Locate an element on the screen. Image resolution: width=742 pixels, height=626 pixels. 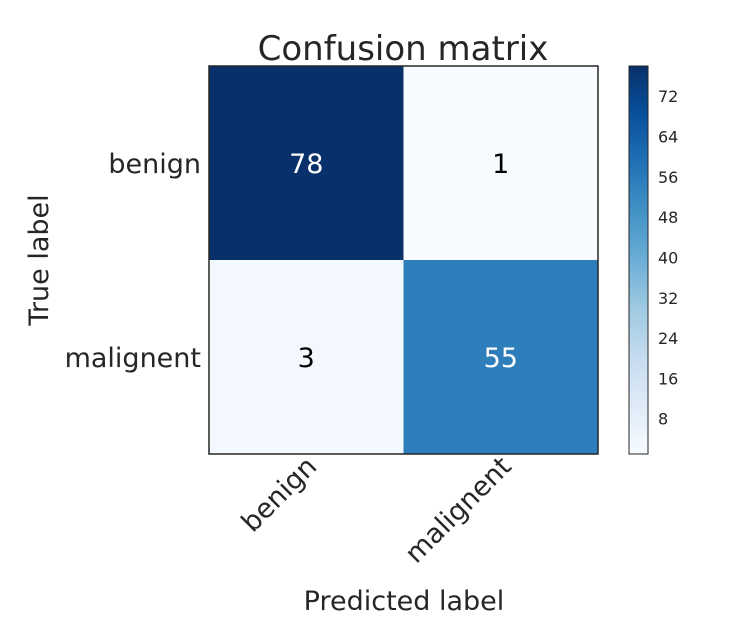
colorbar-tick-label: 24 is located at coordinates (668, 338).